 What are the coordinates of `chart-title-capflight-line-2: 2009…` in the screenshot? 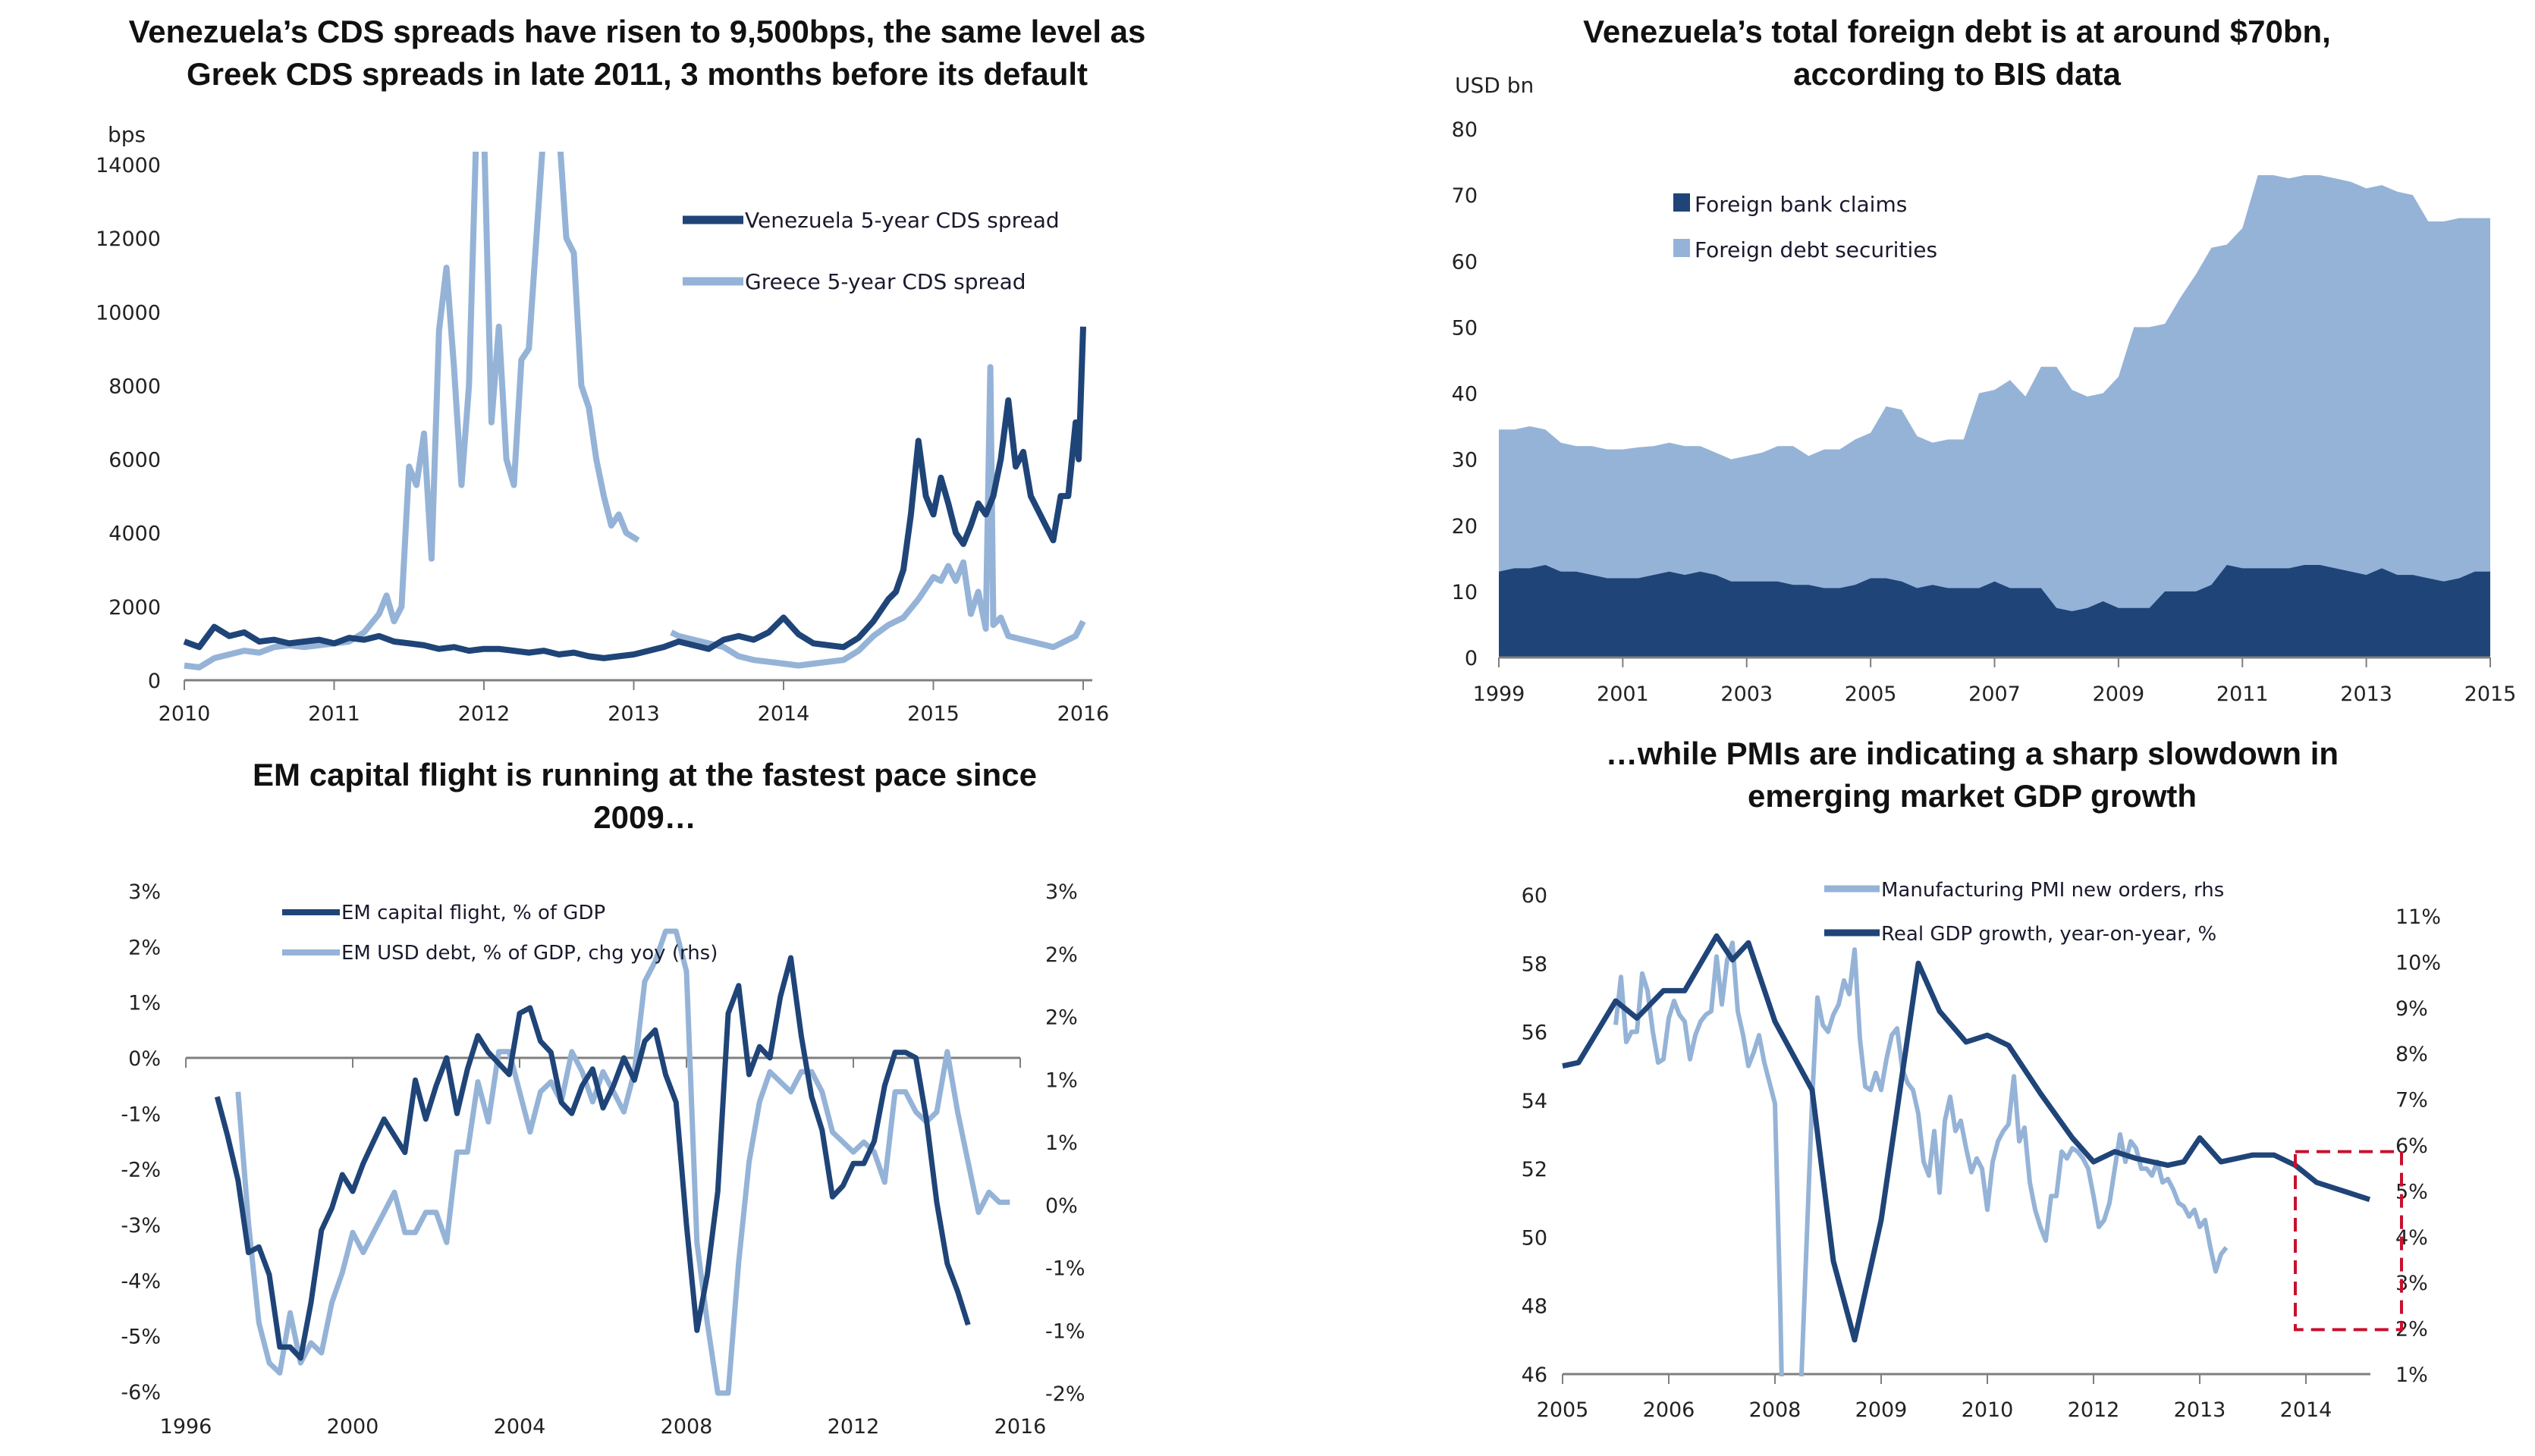 It's located at (644, 817).